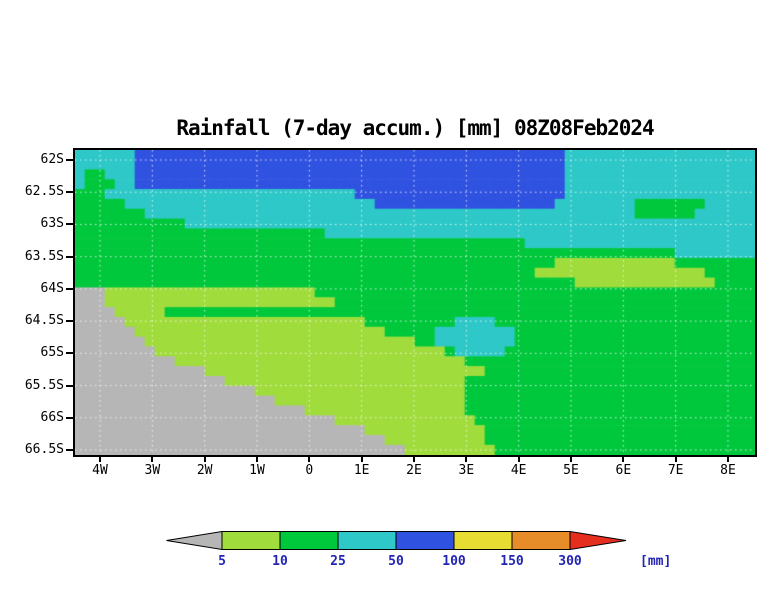 The width and height of the screenshot is (784, 612). What do you see at coordinates (52, 288) in the screenshot?
I see `y-tick-label: 64S` at bounding box center [52, 288].